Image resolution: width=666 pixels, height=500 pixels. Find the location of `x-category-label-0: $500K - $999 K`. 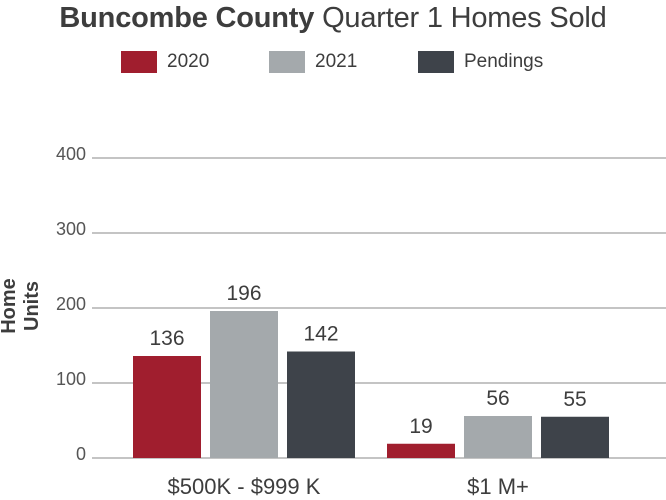

x-category-label-0: $500K - $999 K is located at coordinates (244, 486).